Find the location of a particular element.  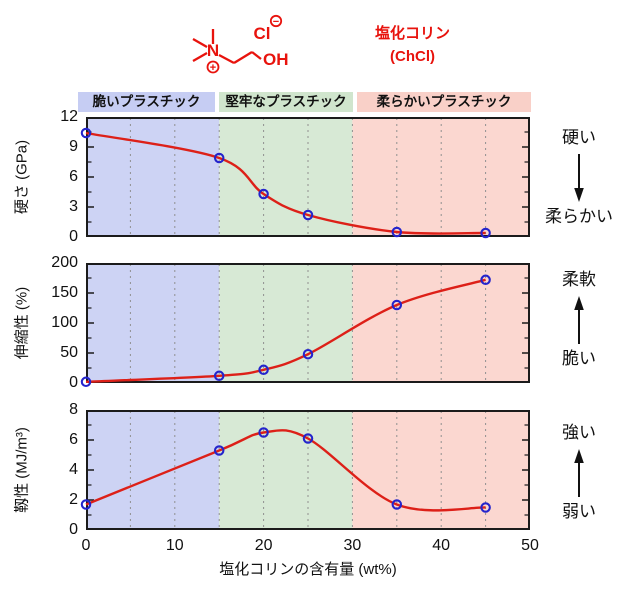

chloride-charge-icon: − is located at coordinates (276, 21).